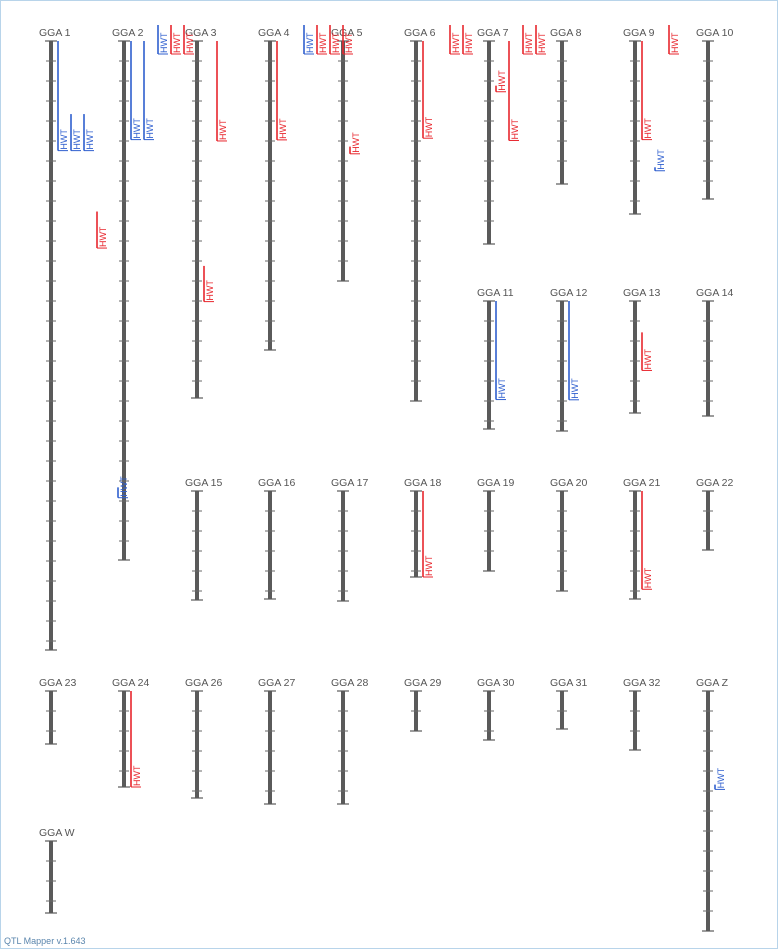 This screenshot has width=778, height=950. I want to click on chromosome-label: GGA W, so click(57, 833).